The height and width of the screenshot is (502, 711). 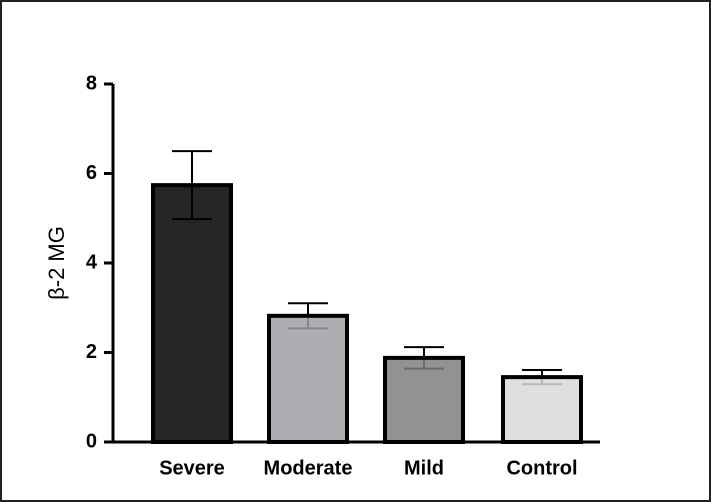 I want to click on y-tick-label: 8, so click(x=91, y=83).